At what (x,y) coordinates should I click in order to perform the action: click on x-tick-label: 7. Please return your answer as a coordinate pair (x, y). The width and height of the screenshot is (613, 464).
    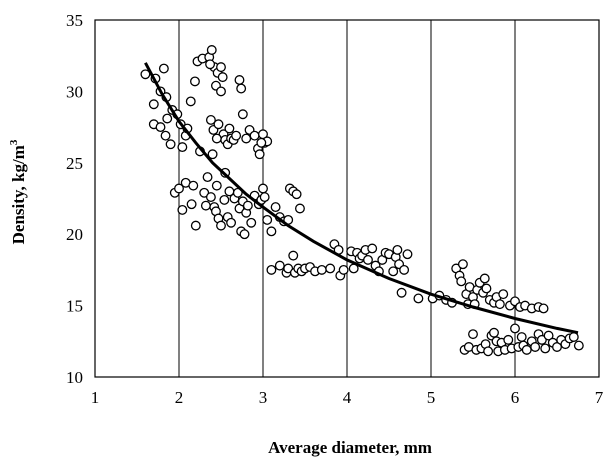
    Looking at the image, I should click on (599, 397).